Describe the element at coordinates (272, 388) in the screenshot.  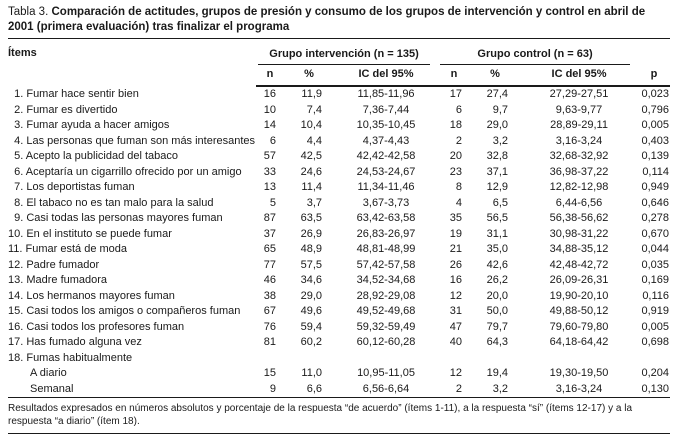
I see `table-cell: 9` at that location.